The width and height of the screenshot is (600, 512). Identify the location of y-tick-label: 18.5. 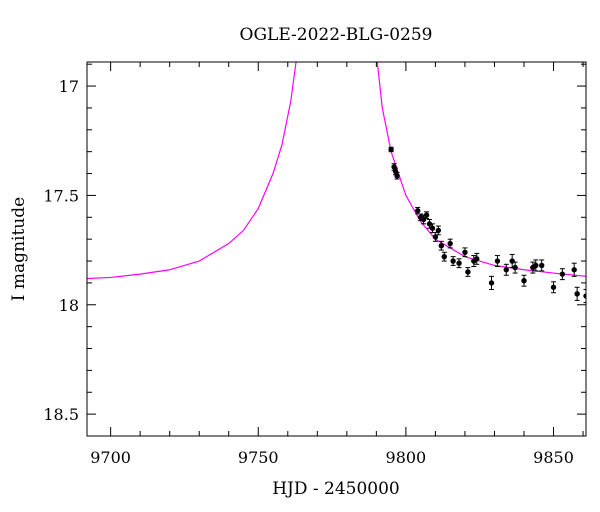
(61, 414).